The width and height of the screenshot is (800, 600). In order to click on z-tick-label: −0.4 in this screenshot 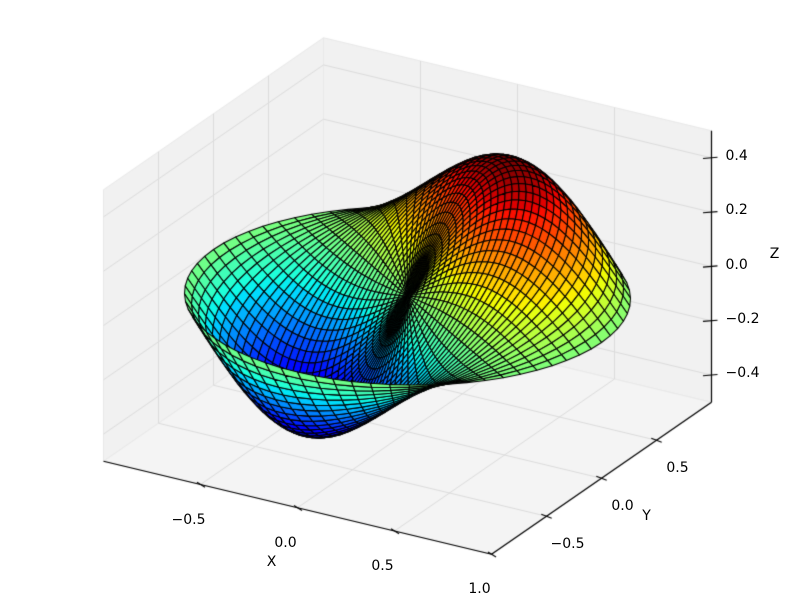, I will do `click(742, 373)`.